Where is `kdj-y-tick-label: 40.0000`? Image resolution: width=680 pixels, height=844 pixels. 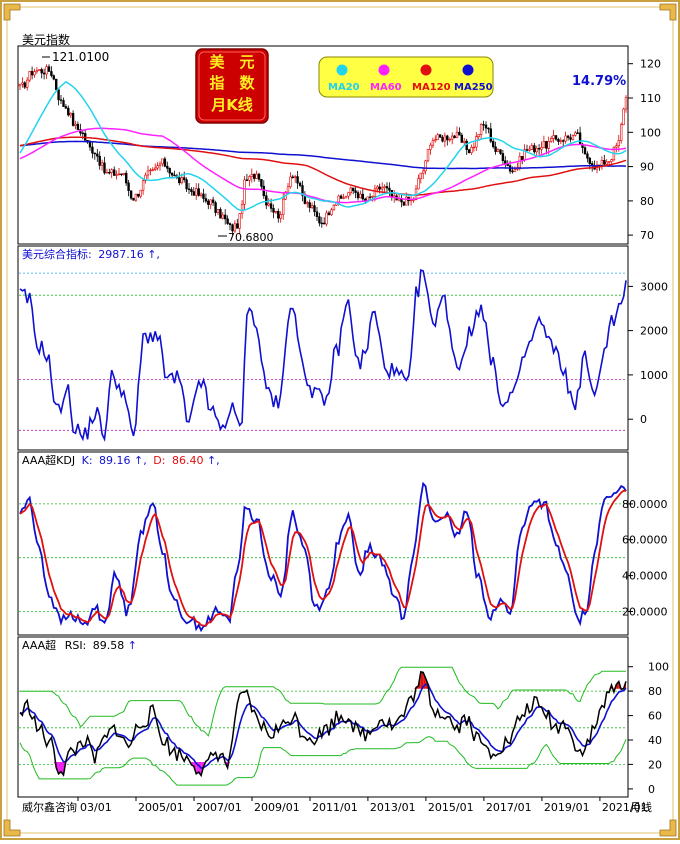 kdj-y-tick-label: 40.0000 is located at coordinates (645, 576).